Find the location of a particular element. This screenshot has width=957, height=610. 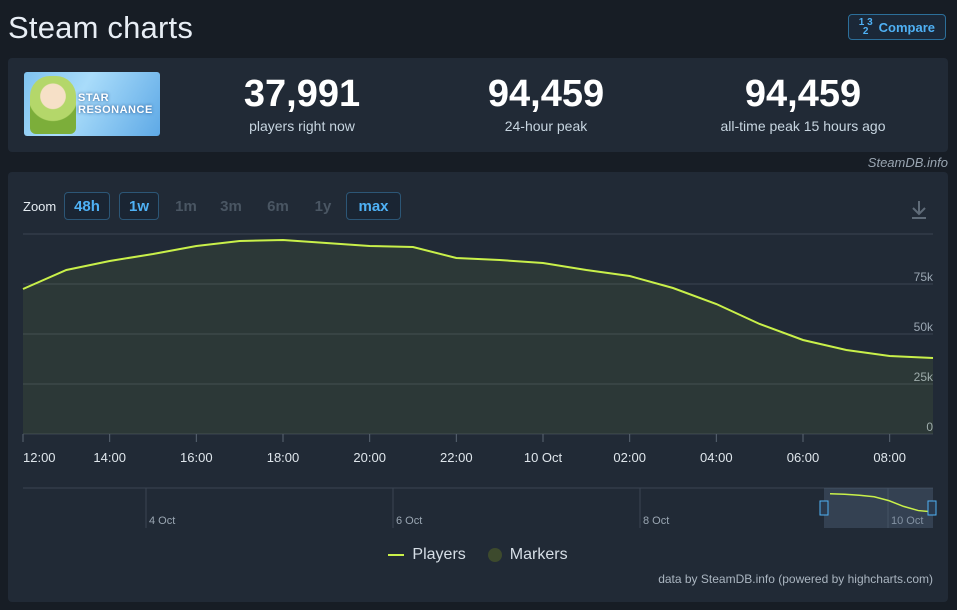

players-line-icon is located at coordinates (396, 555).